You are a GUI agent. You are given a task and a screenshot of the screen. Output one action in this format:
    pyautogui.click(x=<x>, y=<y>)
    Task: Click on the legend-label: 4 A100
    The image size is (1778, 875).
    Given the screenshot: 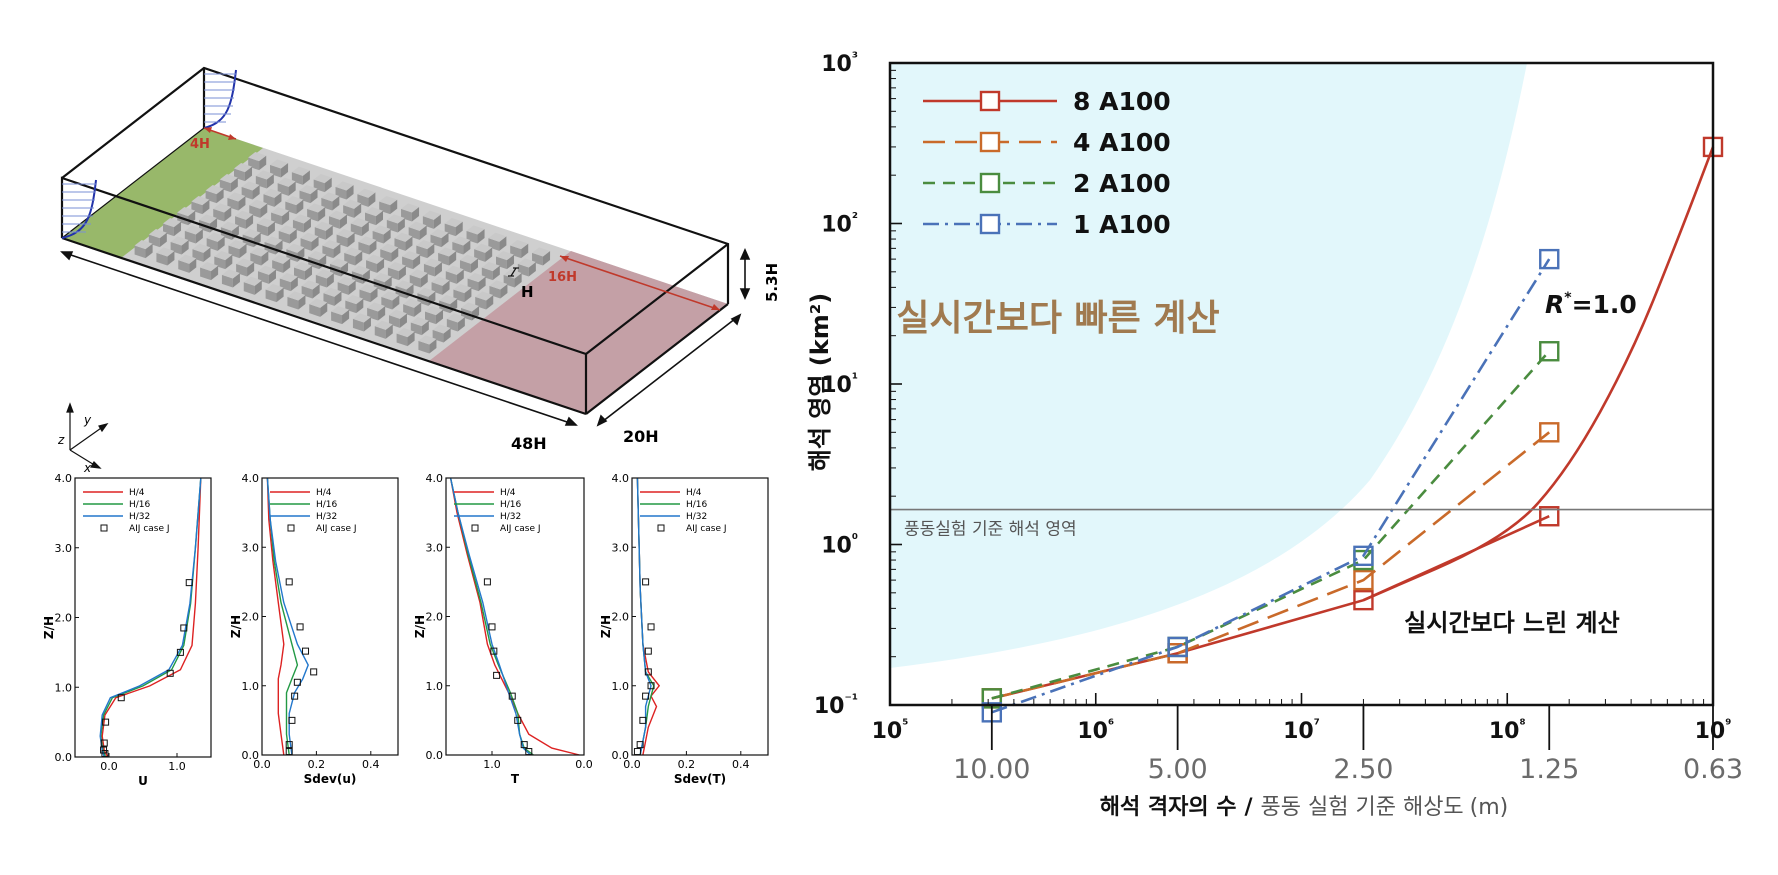 What is the action you would take?
    pyautogui.click(x=1122, y=142)
    